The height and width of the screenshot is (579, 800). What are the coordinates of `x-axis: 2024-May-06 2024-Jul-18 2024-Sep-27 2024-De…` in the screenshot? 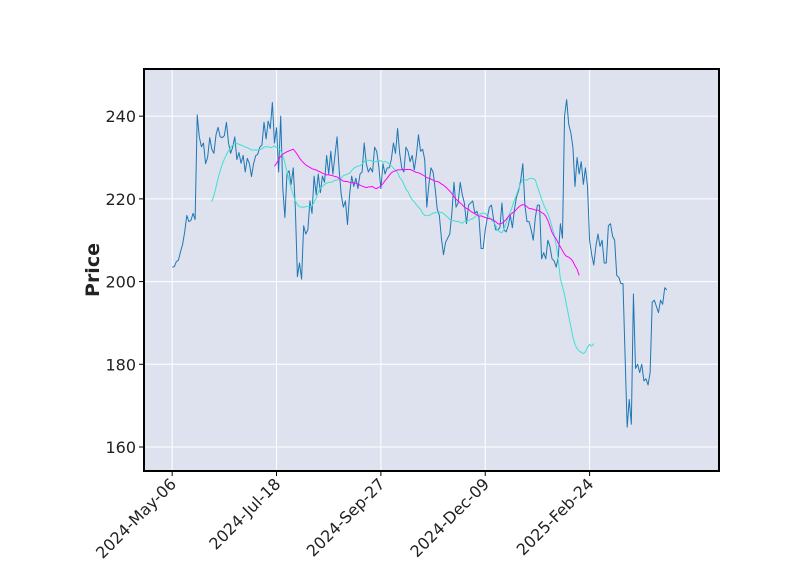 It's located at (344, 516).